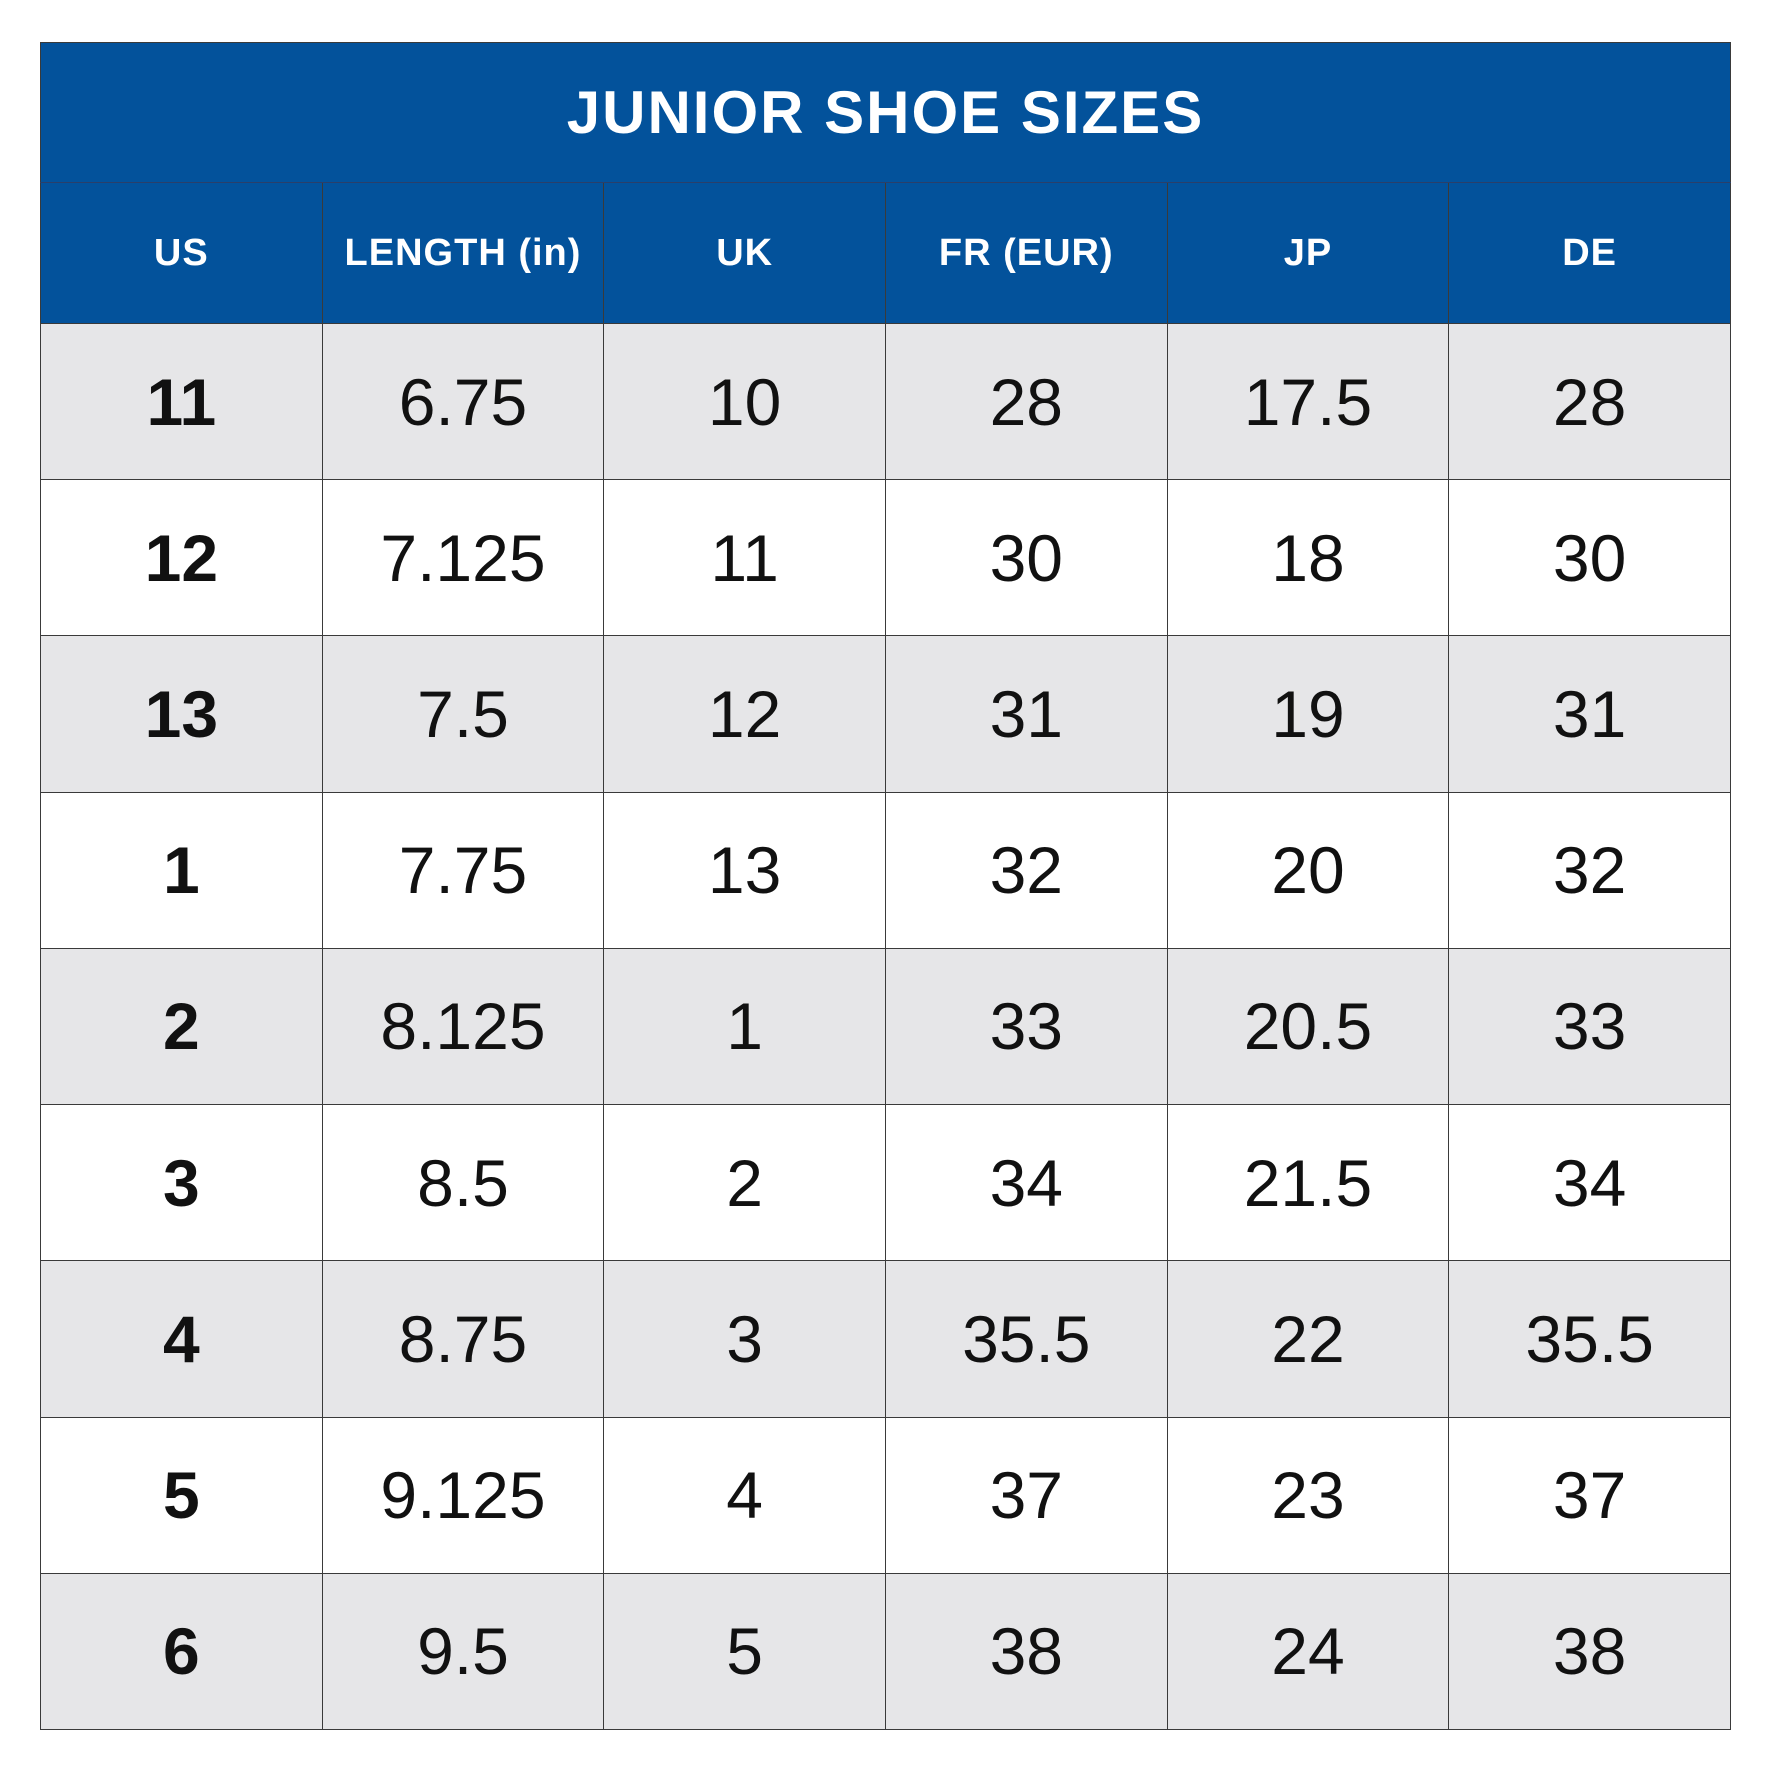 The image size is (1772, 1772). What do you see at coordinates (463, 870) in the screenshot?
I see `table-cell: 7.75` at bounding box center [463, 870].